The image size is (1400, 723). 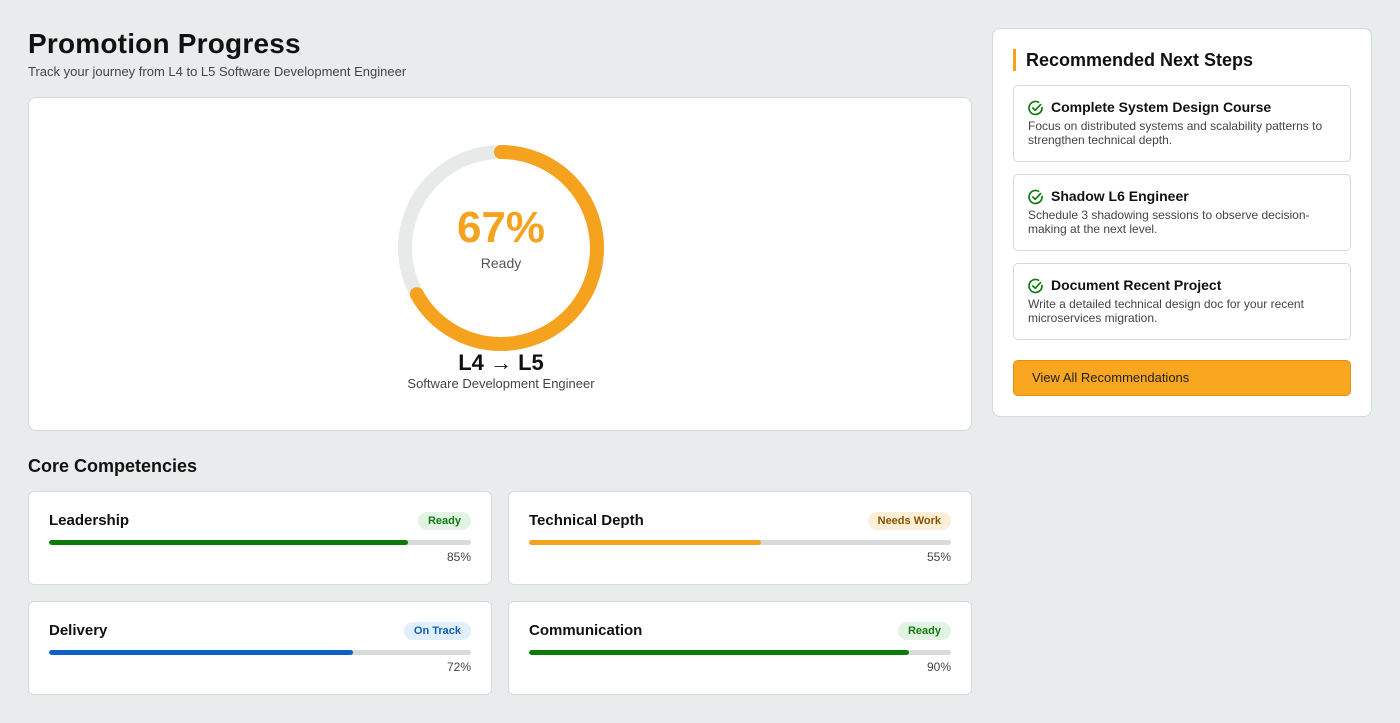 I want to click on competency-value: 55%, so click(x=938, y=557).